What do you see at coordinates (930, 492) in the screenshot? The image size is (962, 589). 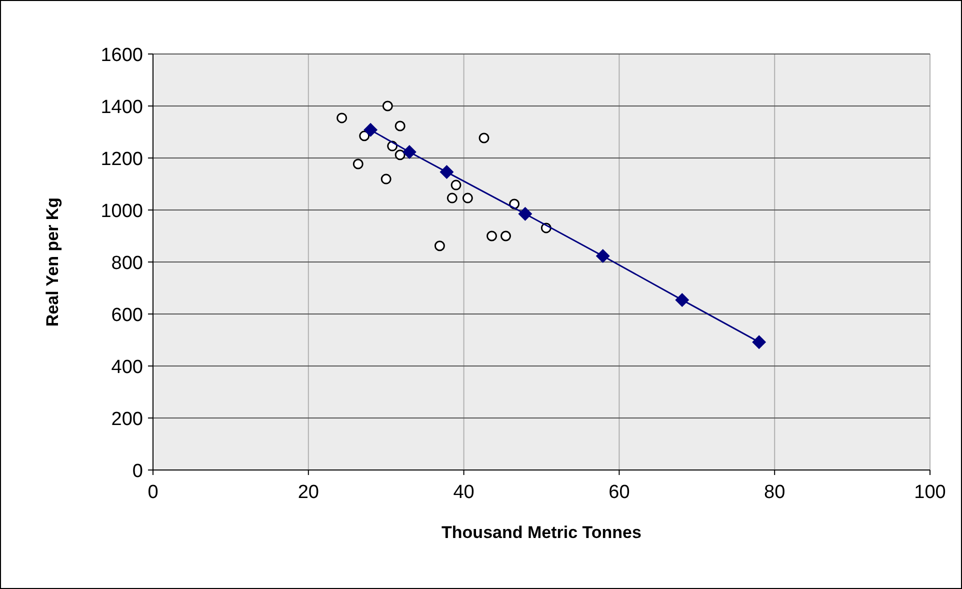 I see `x-tick-label: 100` at bounding box center [930, 492].